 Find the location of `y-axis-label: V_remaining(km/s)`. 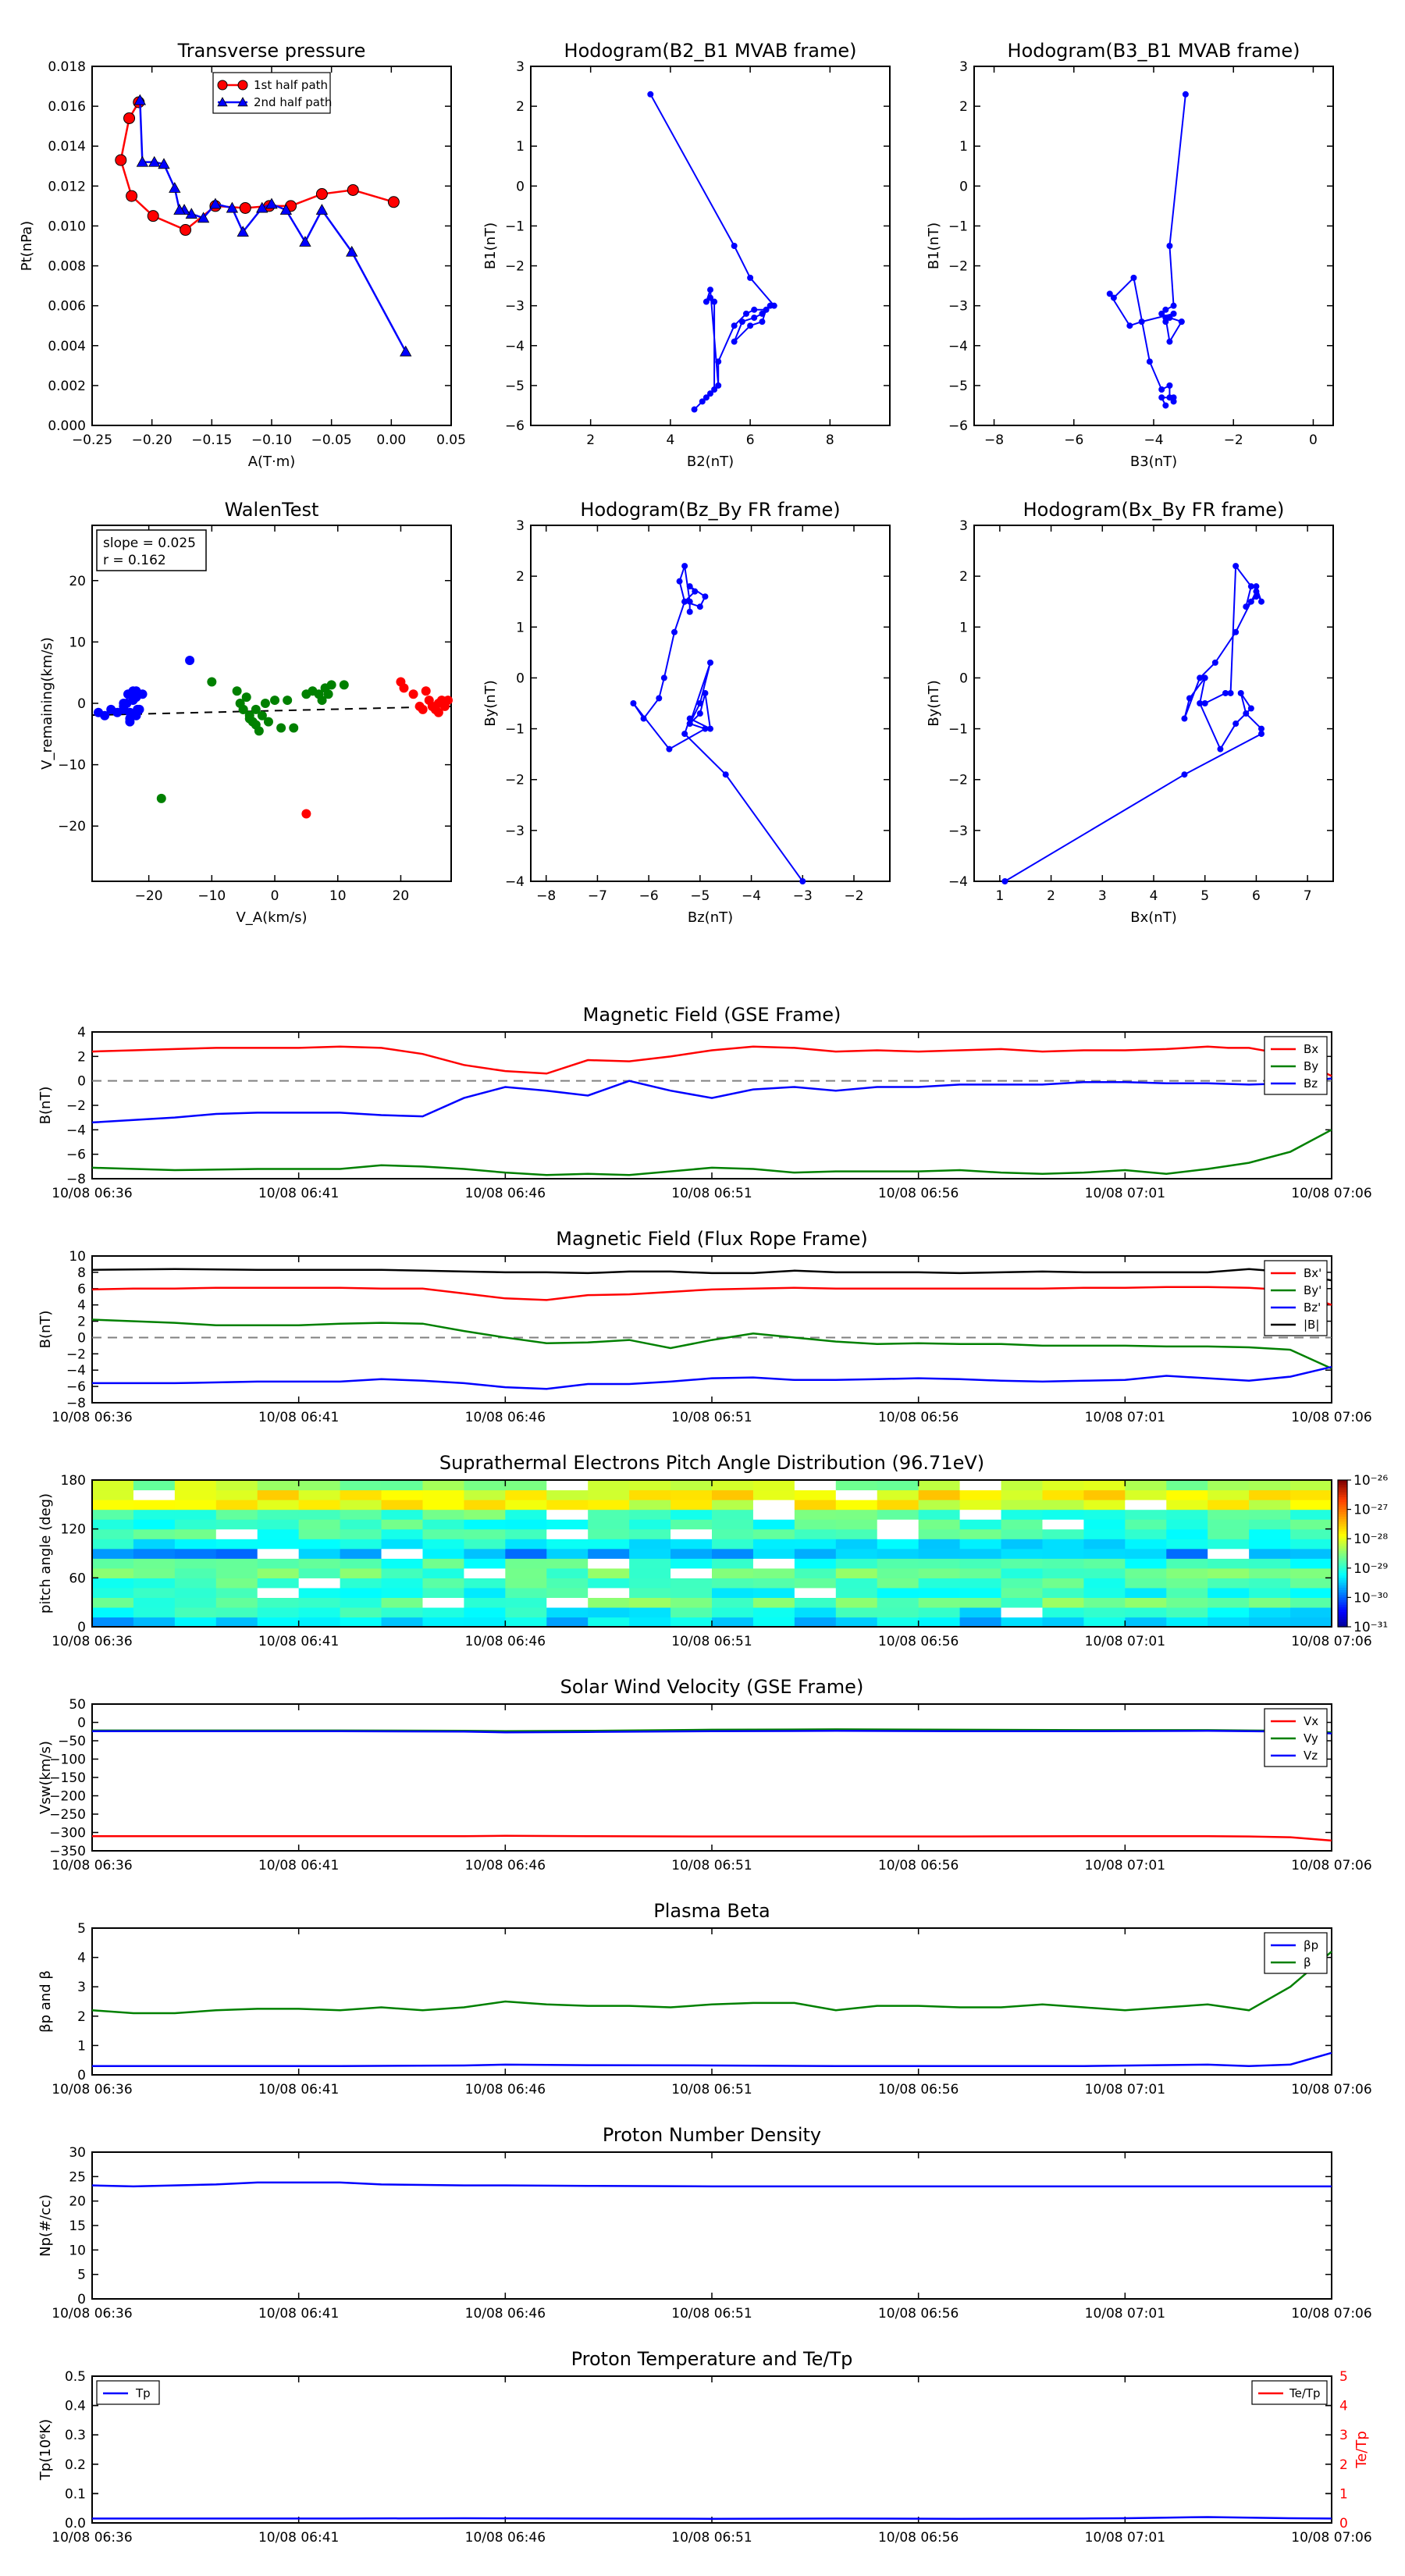

y-axis-label: V_remaining(km/s) is located at coordinates (47, 703).